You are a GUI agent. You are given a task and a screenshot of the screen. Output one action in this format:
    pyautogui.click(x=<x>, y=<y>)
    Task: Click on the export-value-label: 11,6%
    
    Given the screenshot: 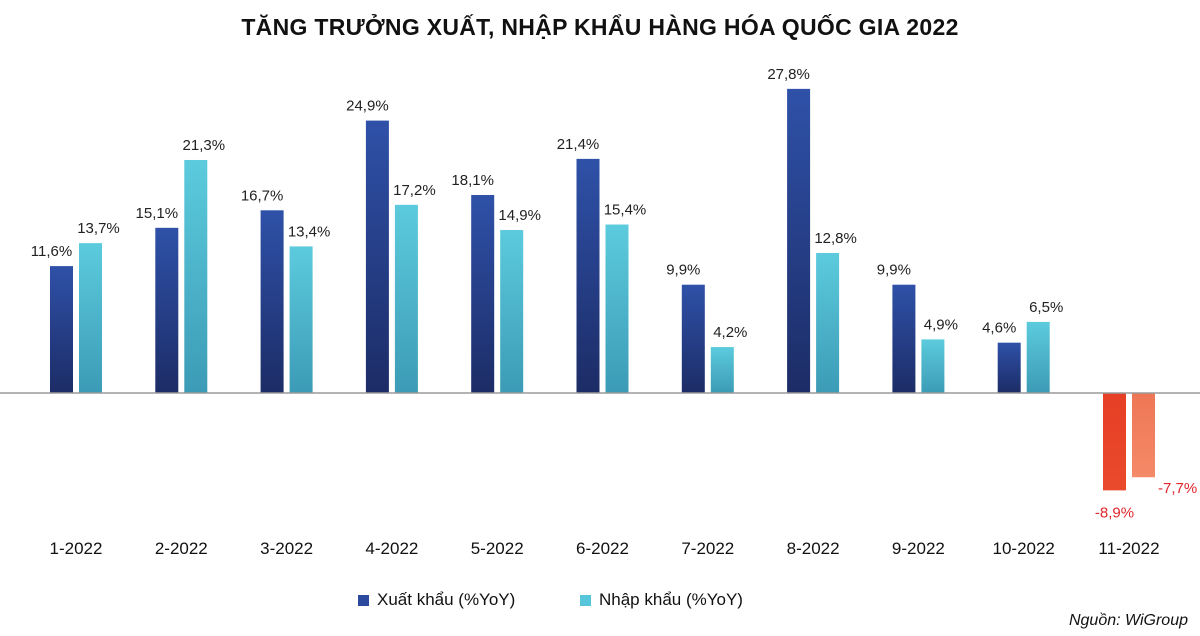 What is the action you would take?
    pyautogui.click(x=51, y=251)
    